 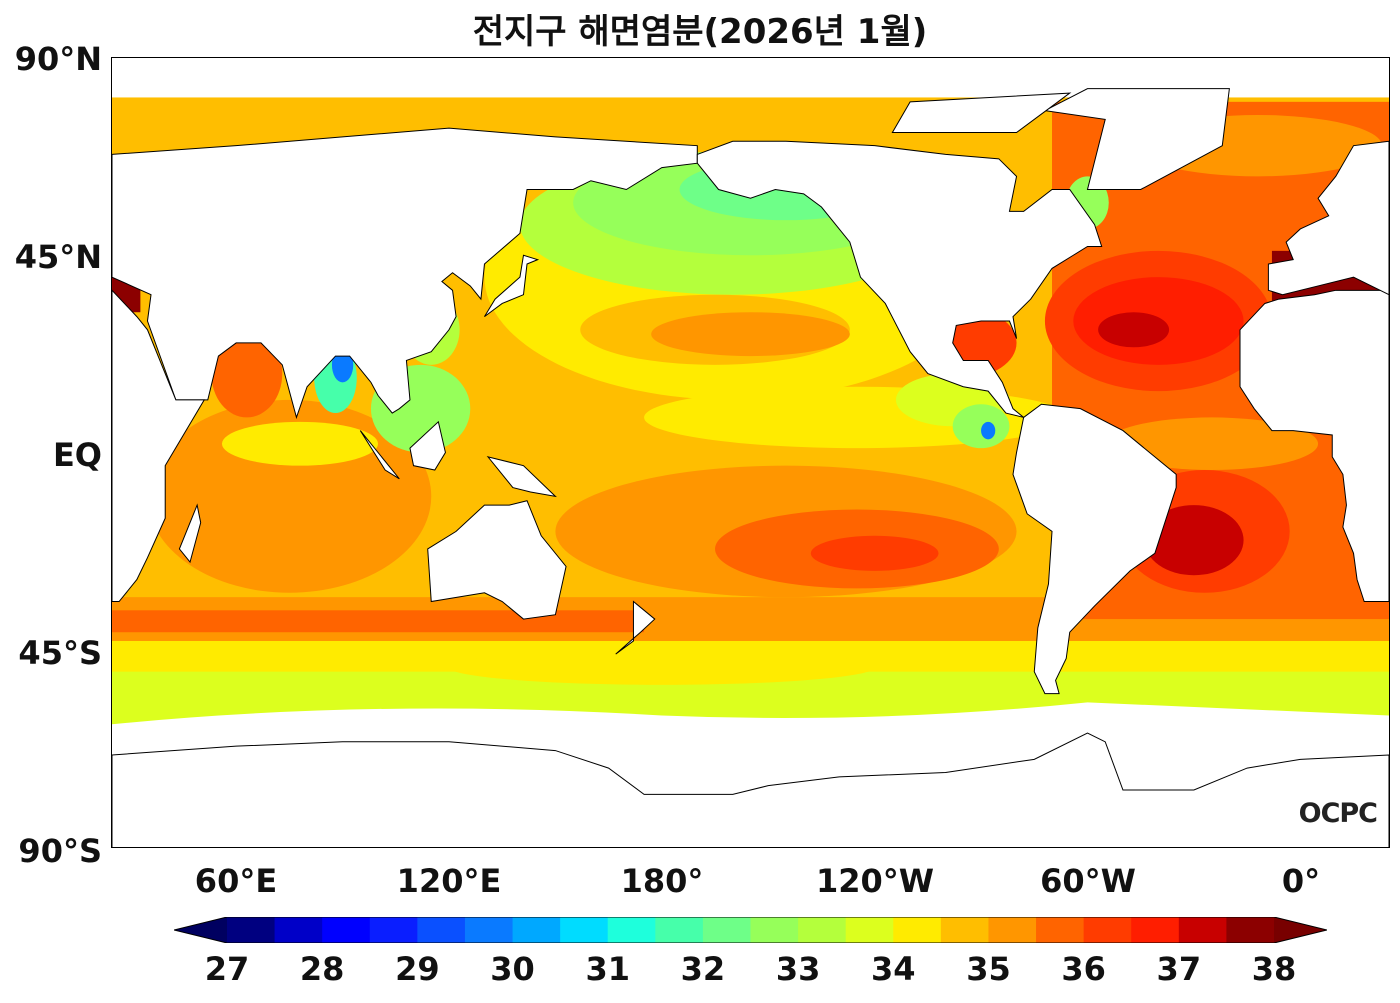 I want to click on colorbar-tick-label: 32, so click(x=703, y=969).